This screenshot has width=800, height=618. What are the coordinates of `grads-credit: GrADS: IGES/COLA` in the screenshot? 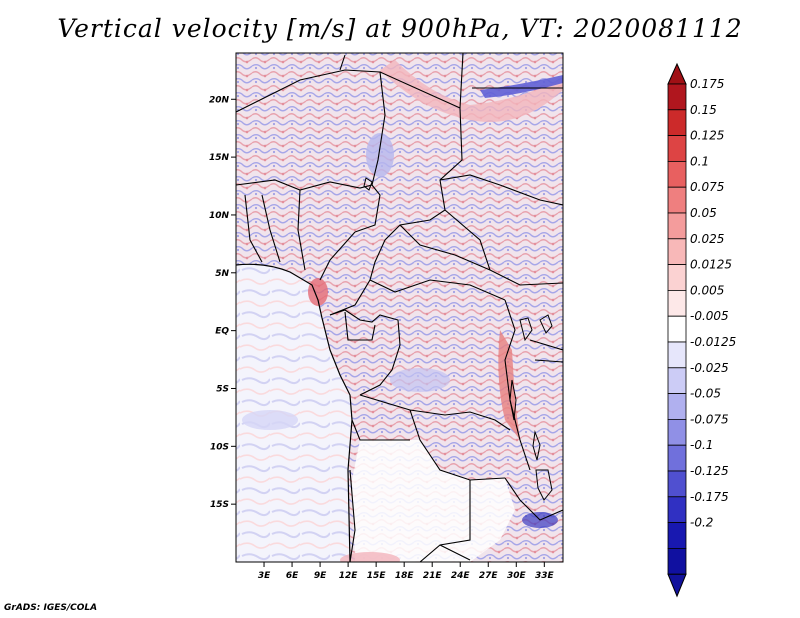 It's located at (51, 608).